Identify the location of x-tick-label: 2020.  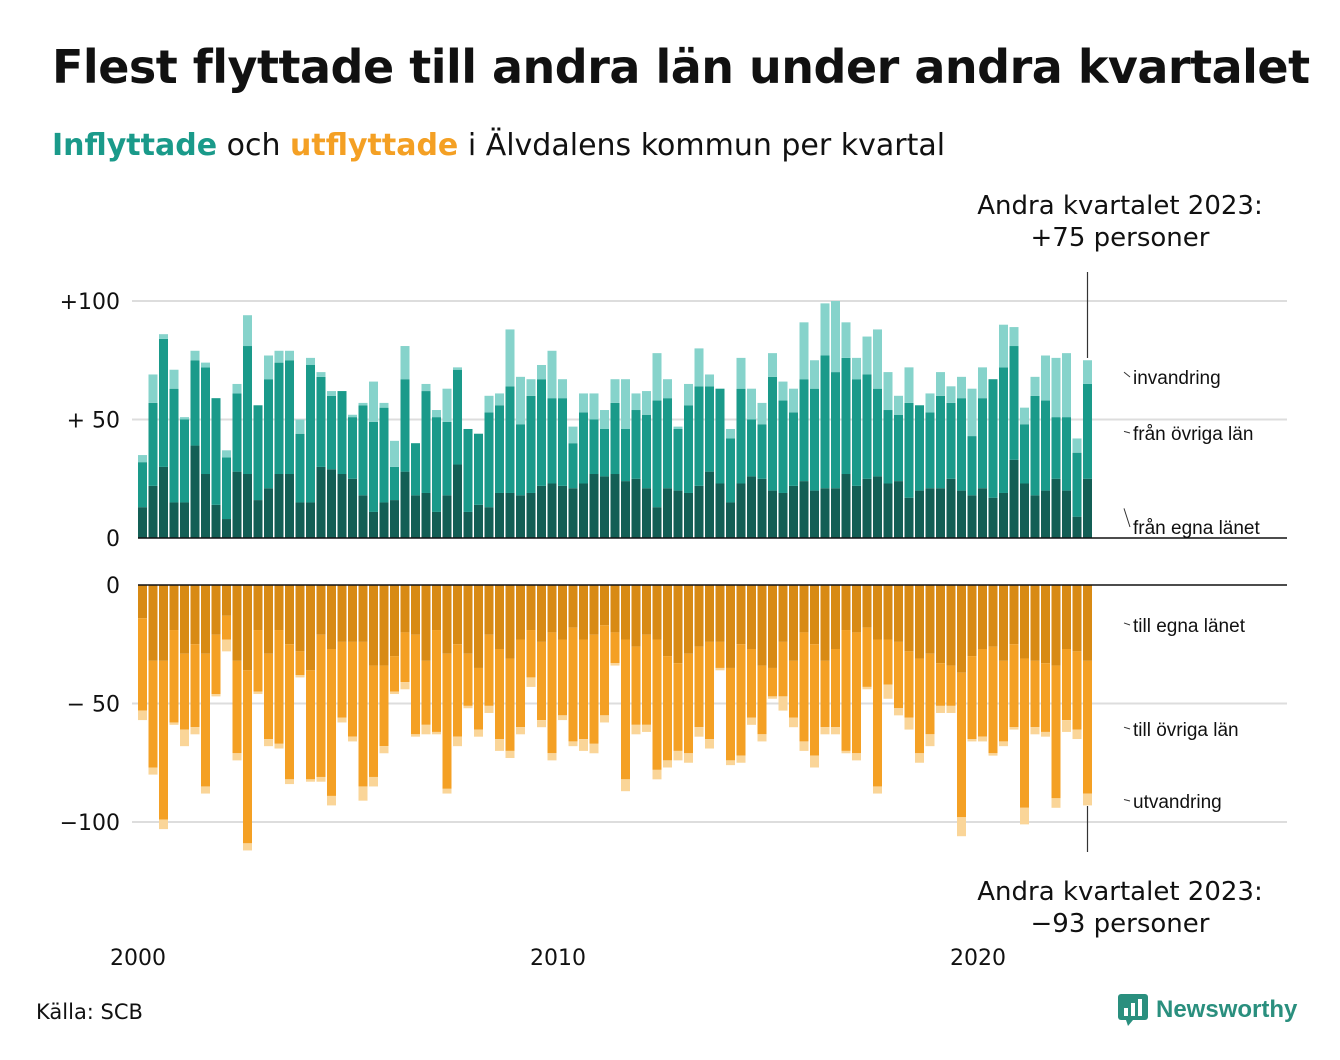
(978, 958).